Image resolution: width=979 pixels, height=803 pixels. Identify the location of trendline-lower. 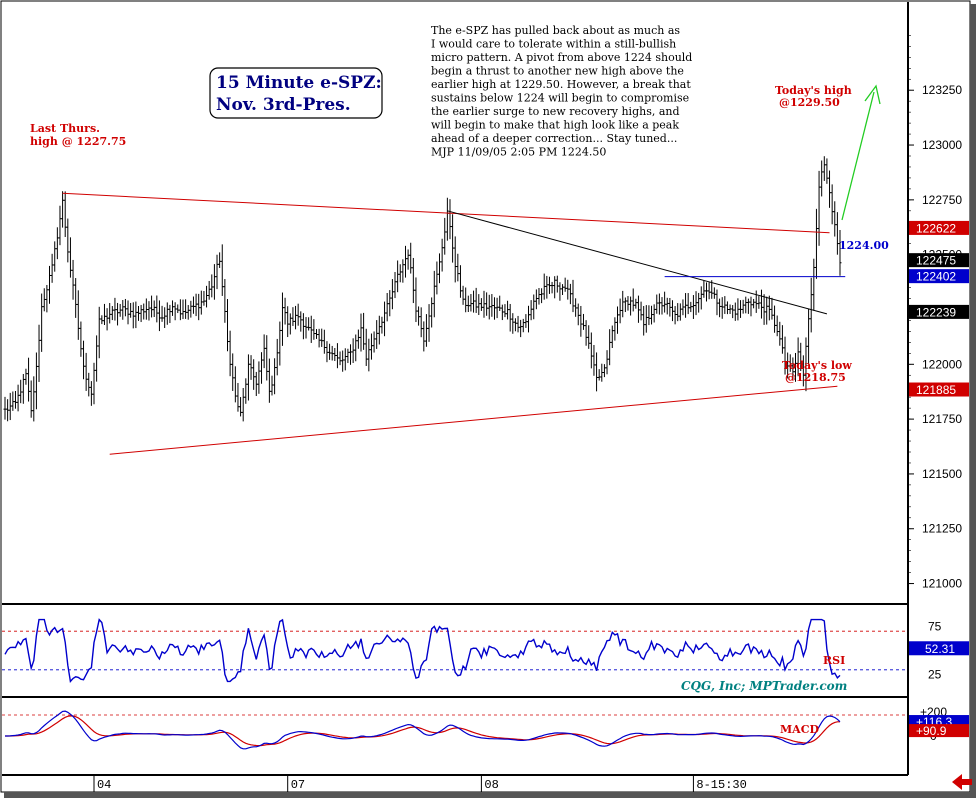
(473, 420).